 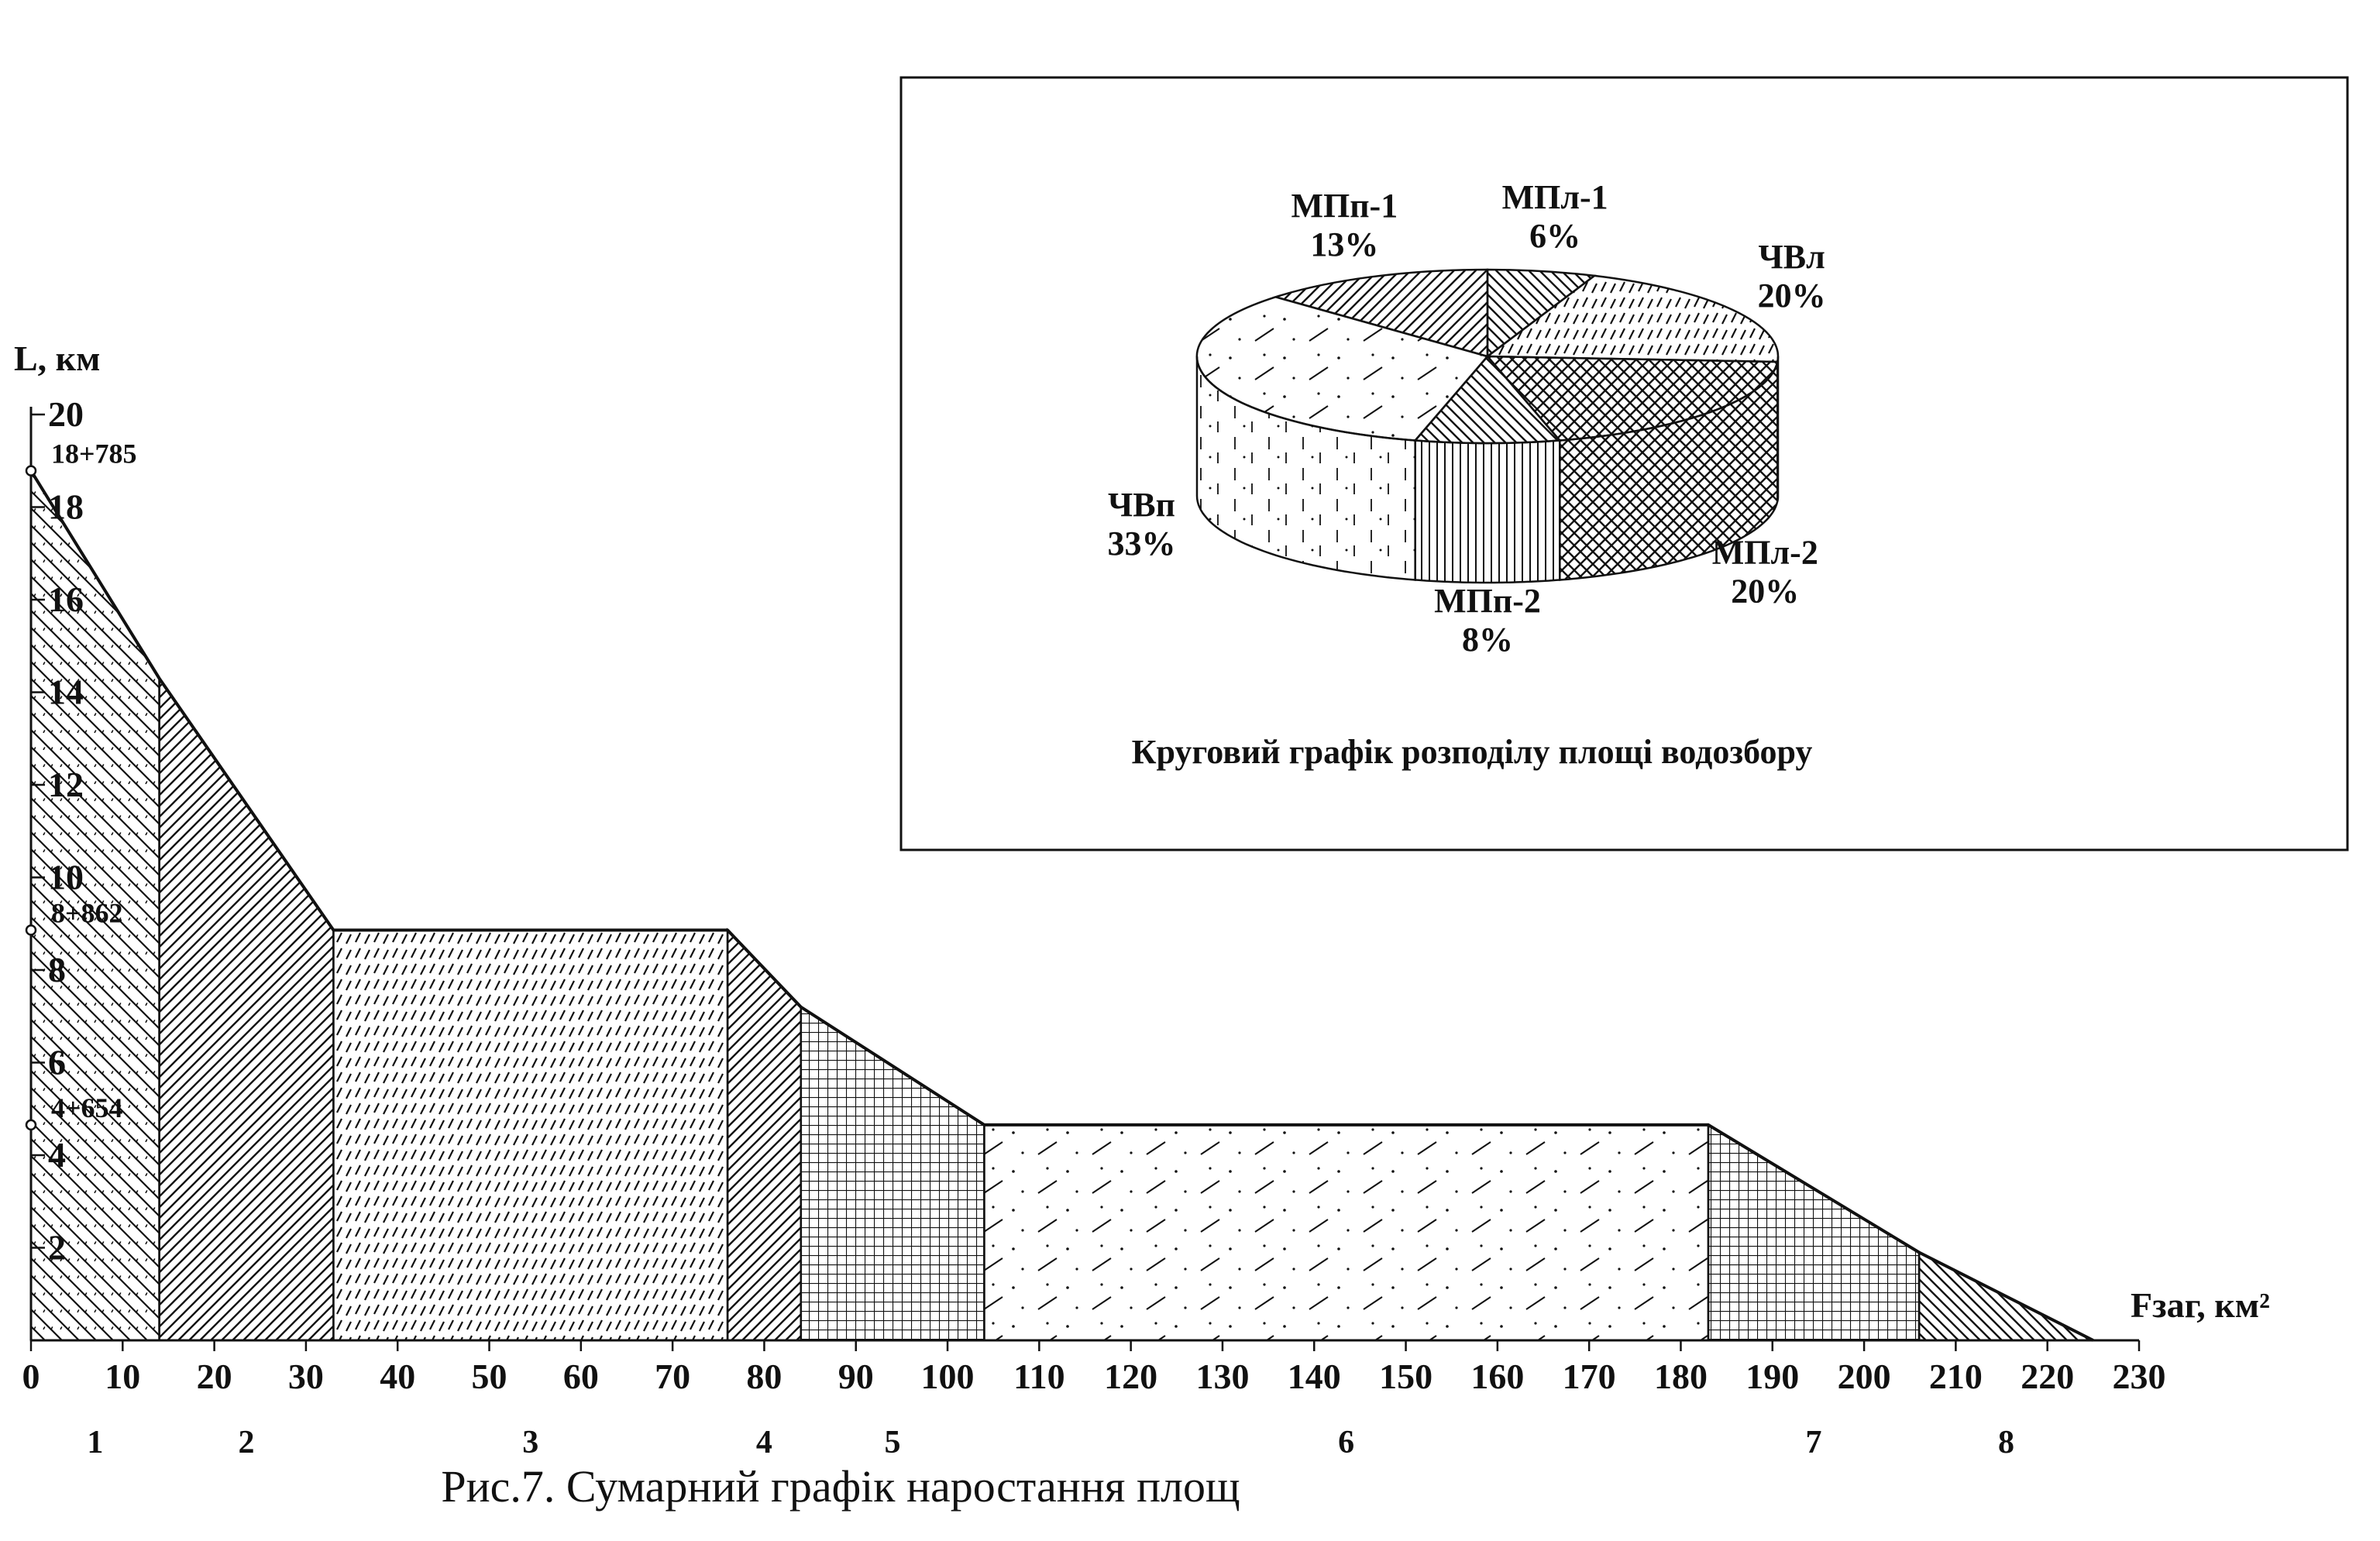 I want to click on y-tick-label: 12, so click(x=66, y=784).